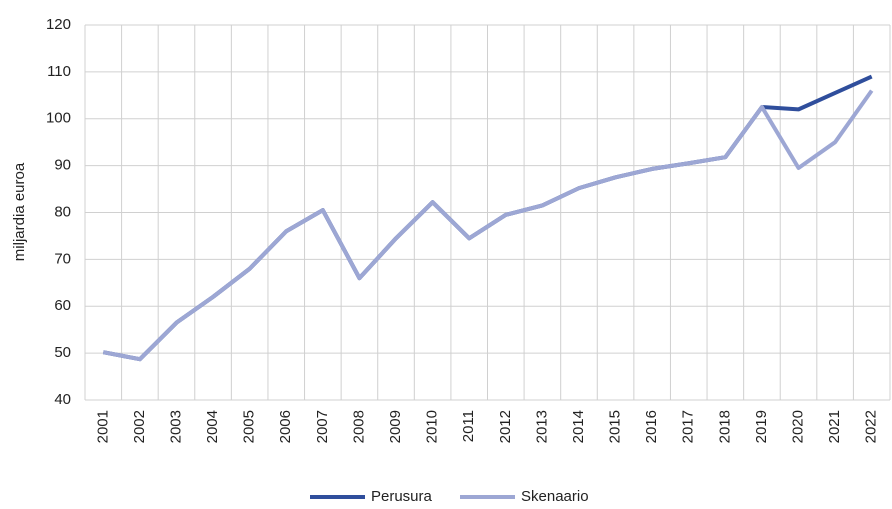 This screenshot has height=509, width=892. I want to click on y-tick-label: 110, so click(59, 71).